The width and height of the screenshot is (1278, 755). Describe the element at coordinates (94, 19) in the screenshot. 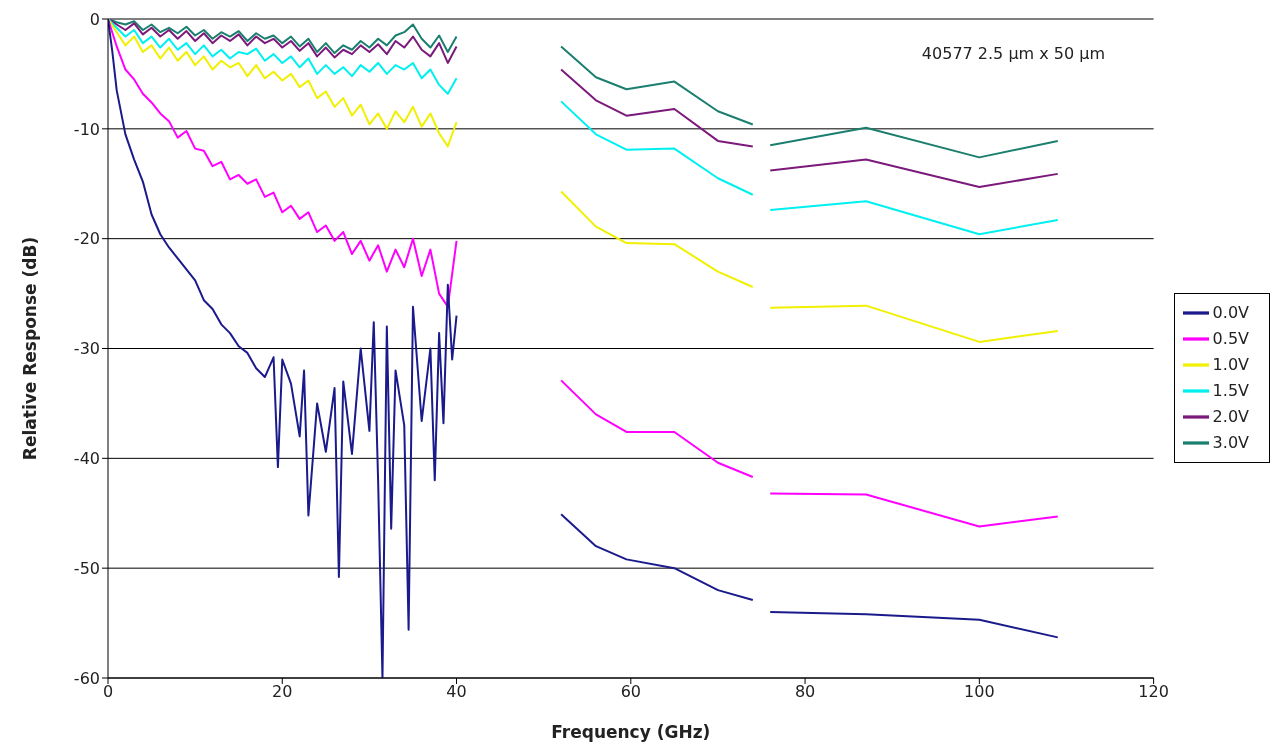

I see `y-tick-label: 0` at that location.